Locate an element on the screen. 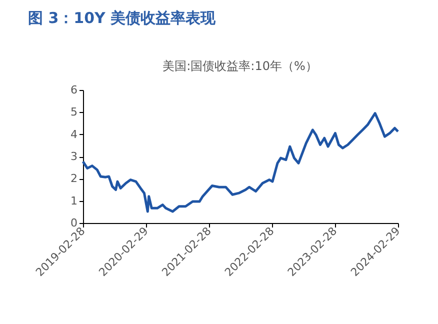 This screenshot has height=324, width=438. y-tick-label: 6 is located at coordinates (74, 90).